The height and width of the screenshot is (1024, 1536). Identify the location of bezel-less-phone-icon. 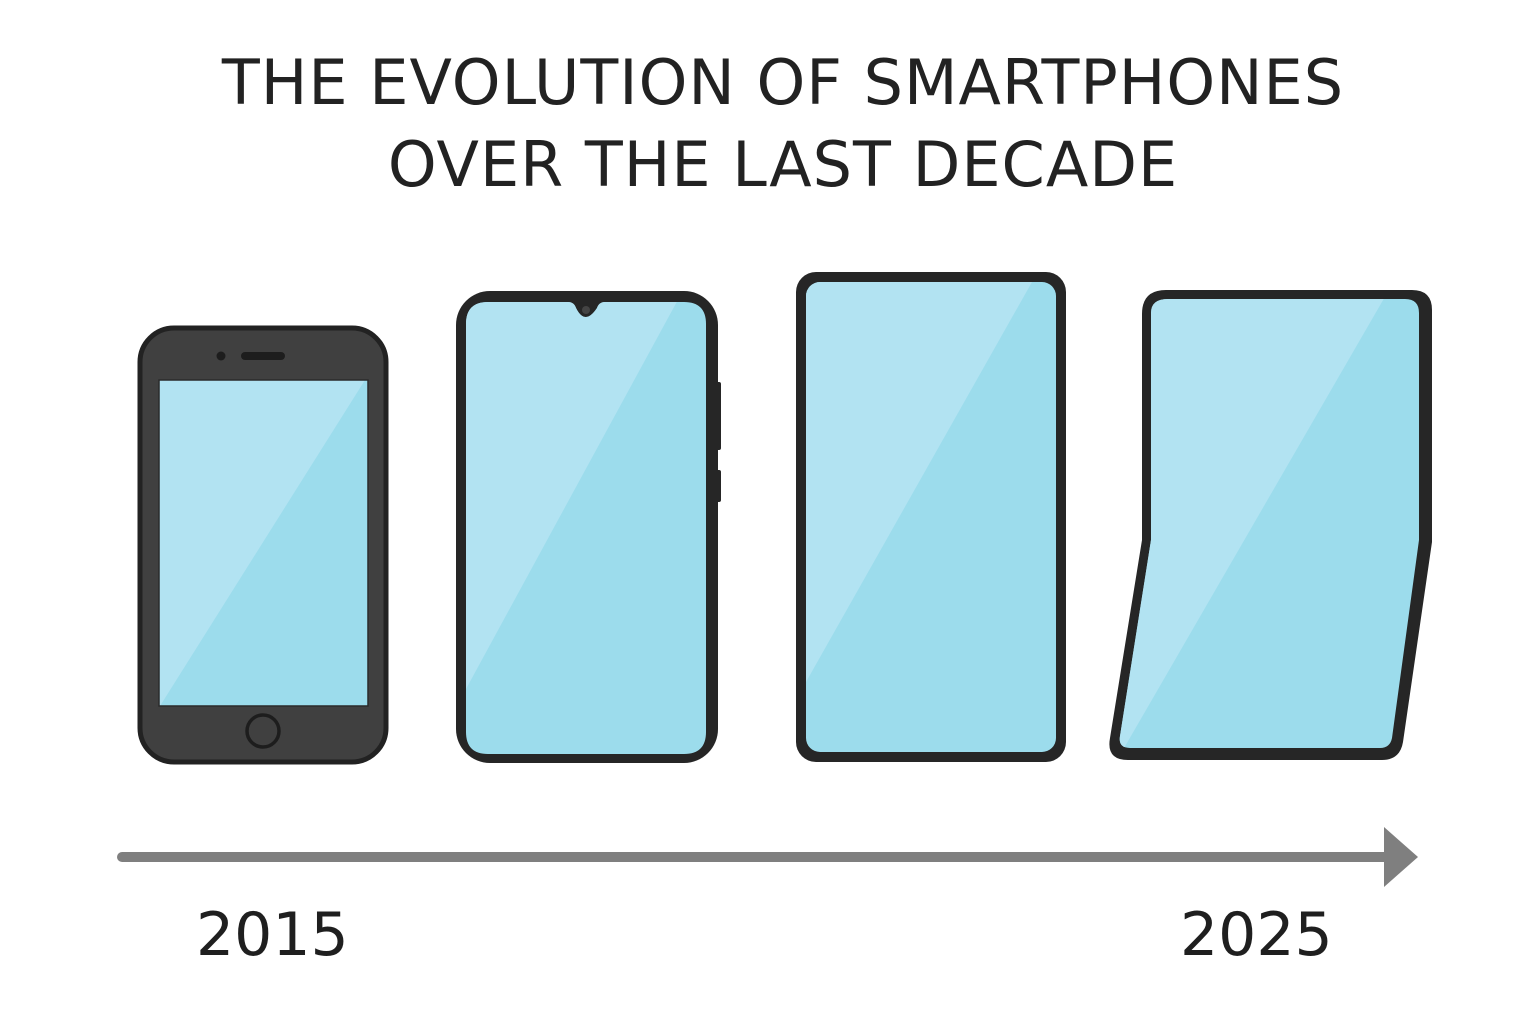
(931, 517).